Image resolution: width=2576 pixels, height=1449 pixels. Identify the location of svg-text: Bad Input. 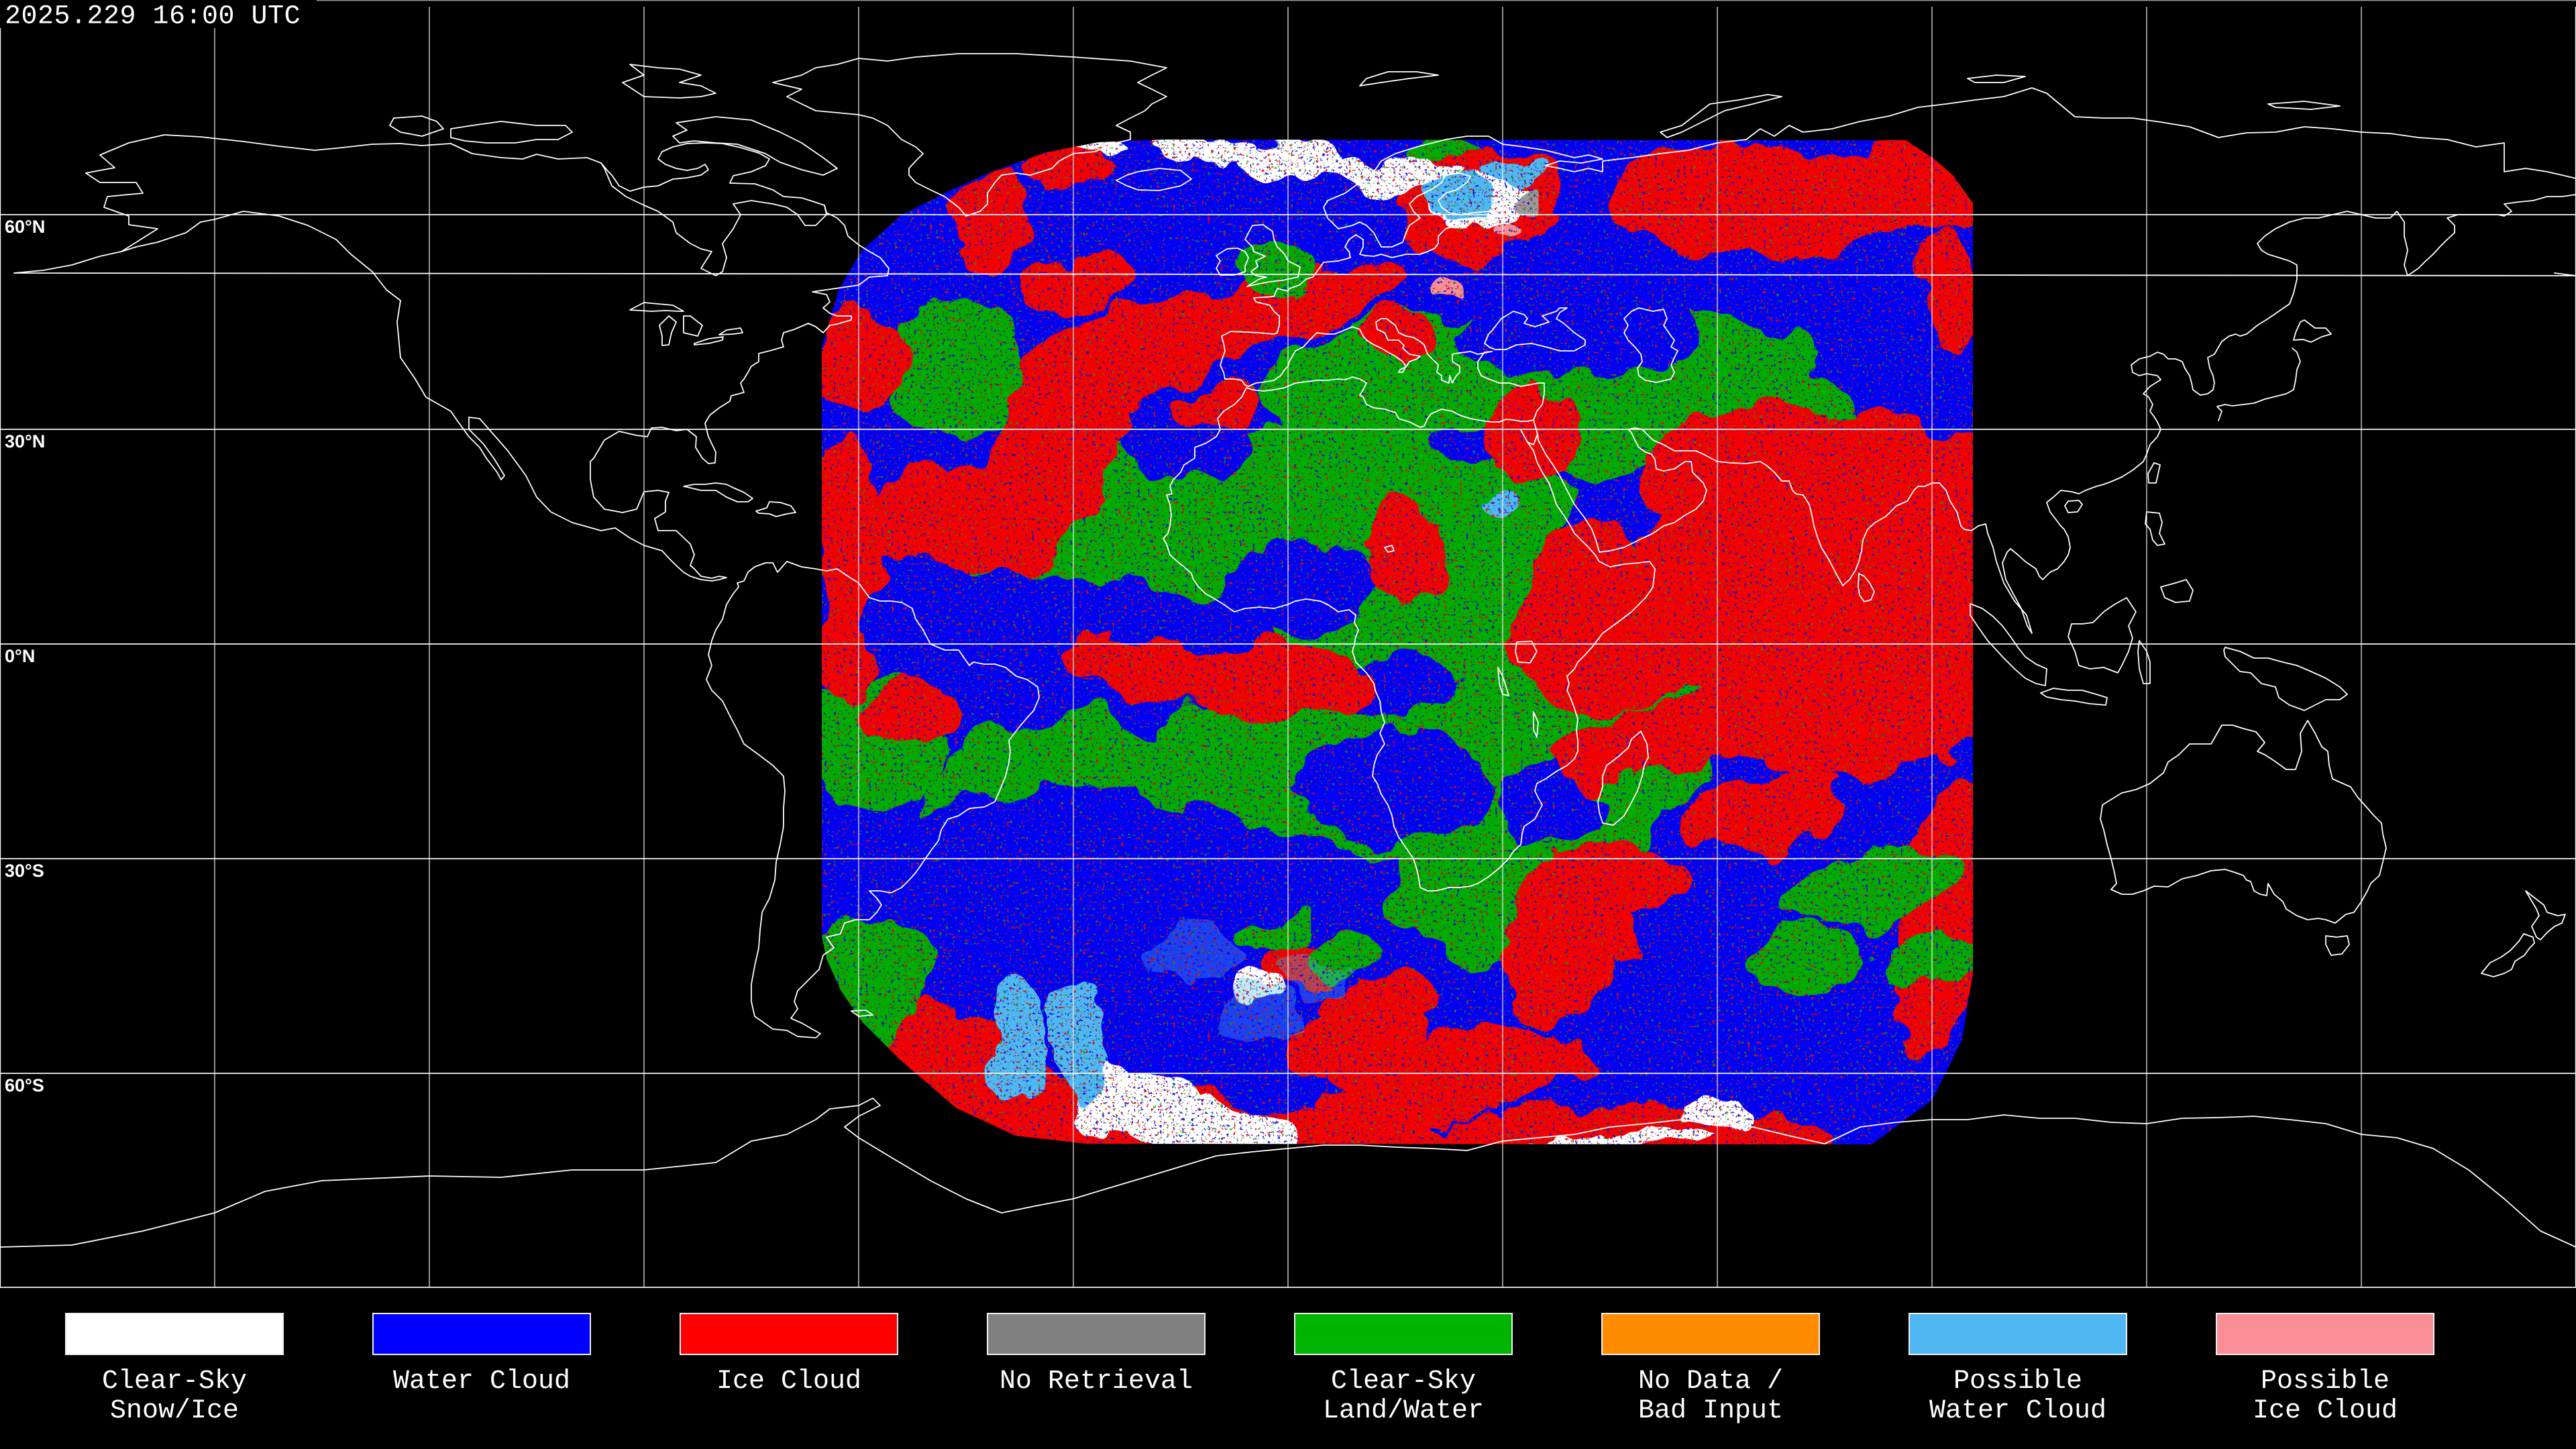
(1710, 1411).